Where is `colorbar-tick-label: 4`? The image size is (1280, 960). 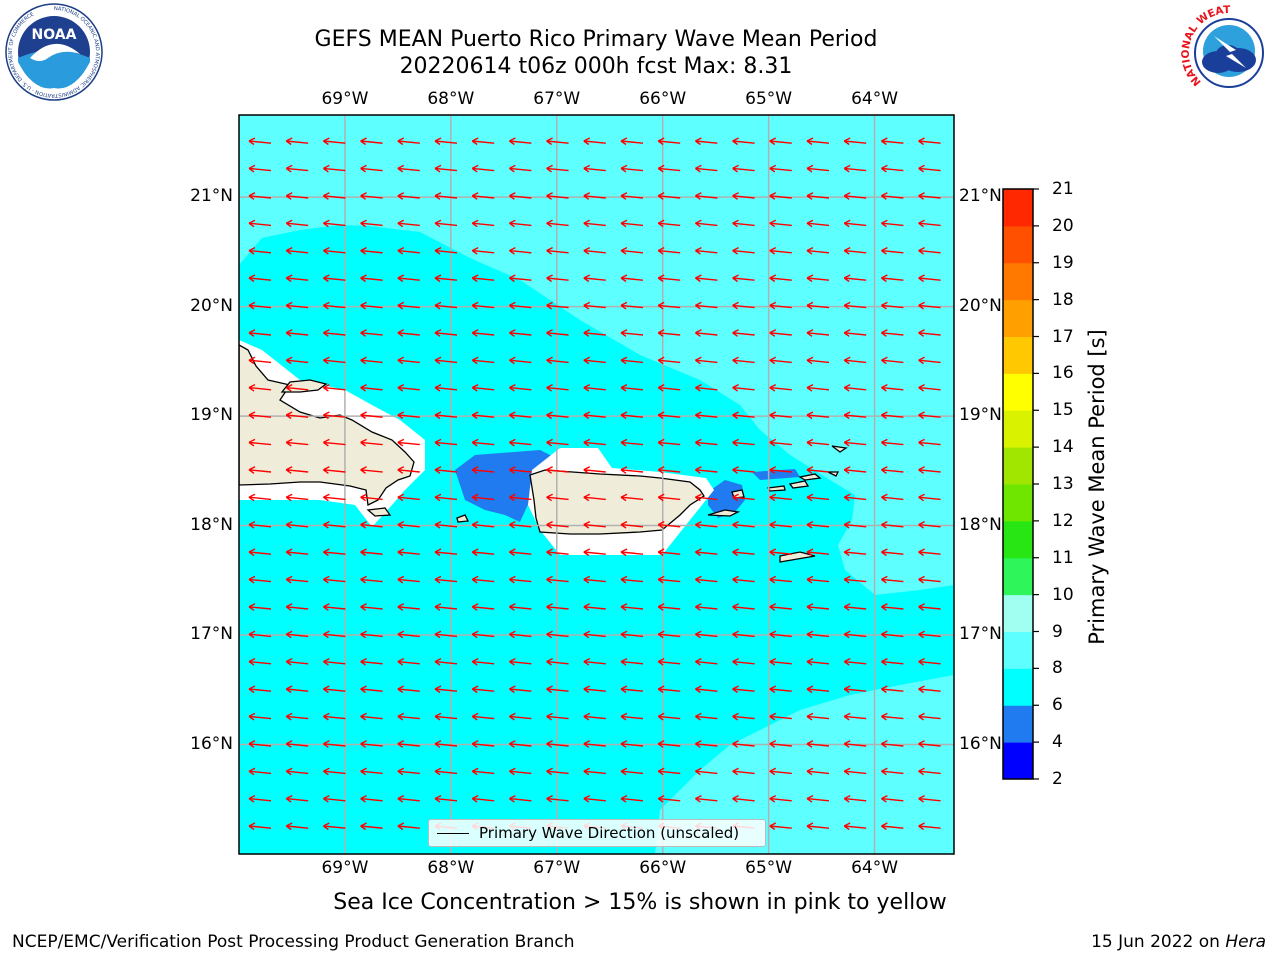
colorbar-tick-label: 4 is located at coordinates (1057, 742).